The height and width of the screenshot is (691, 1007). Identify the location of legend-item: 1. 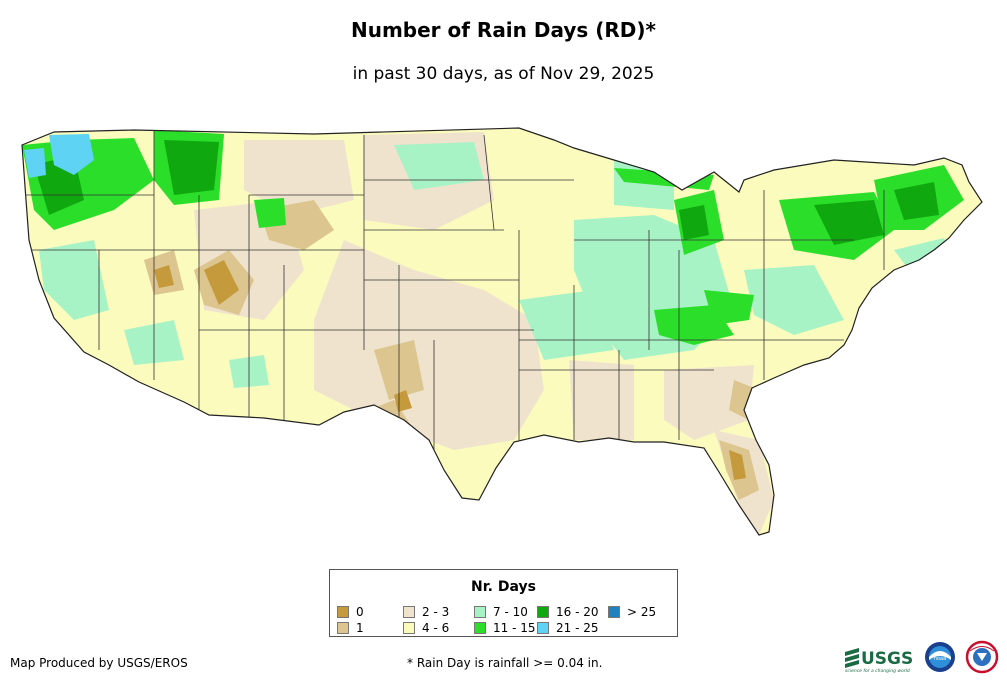
(350, 628).